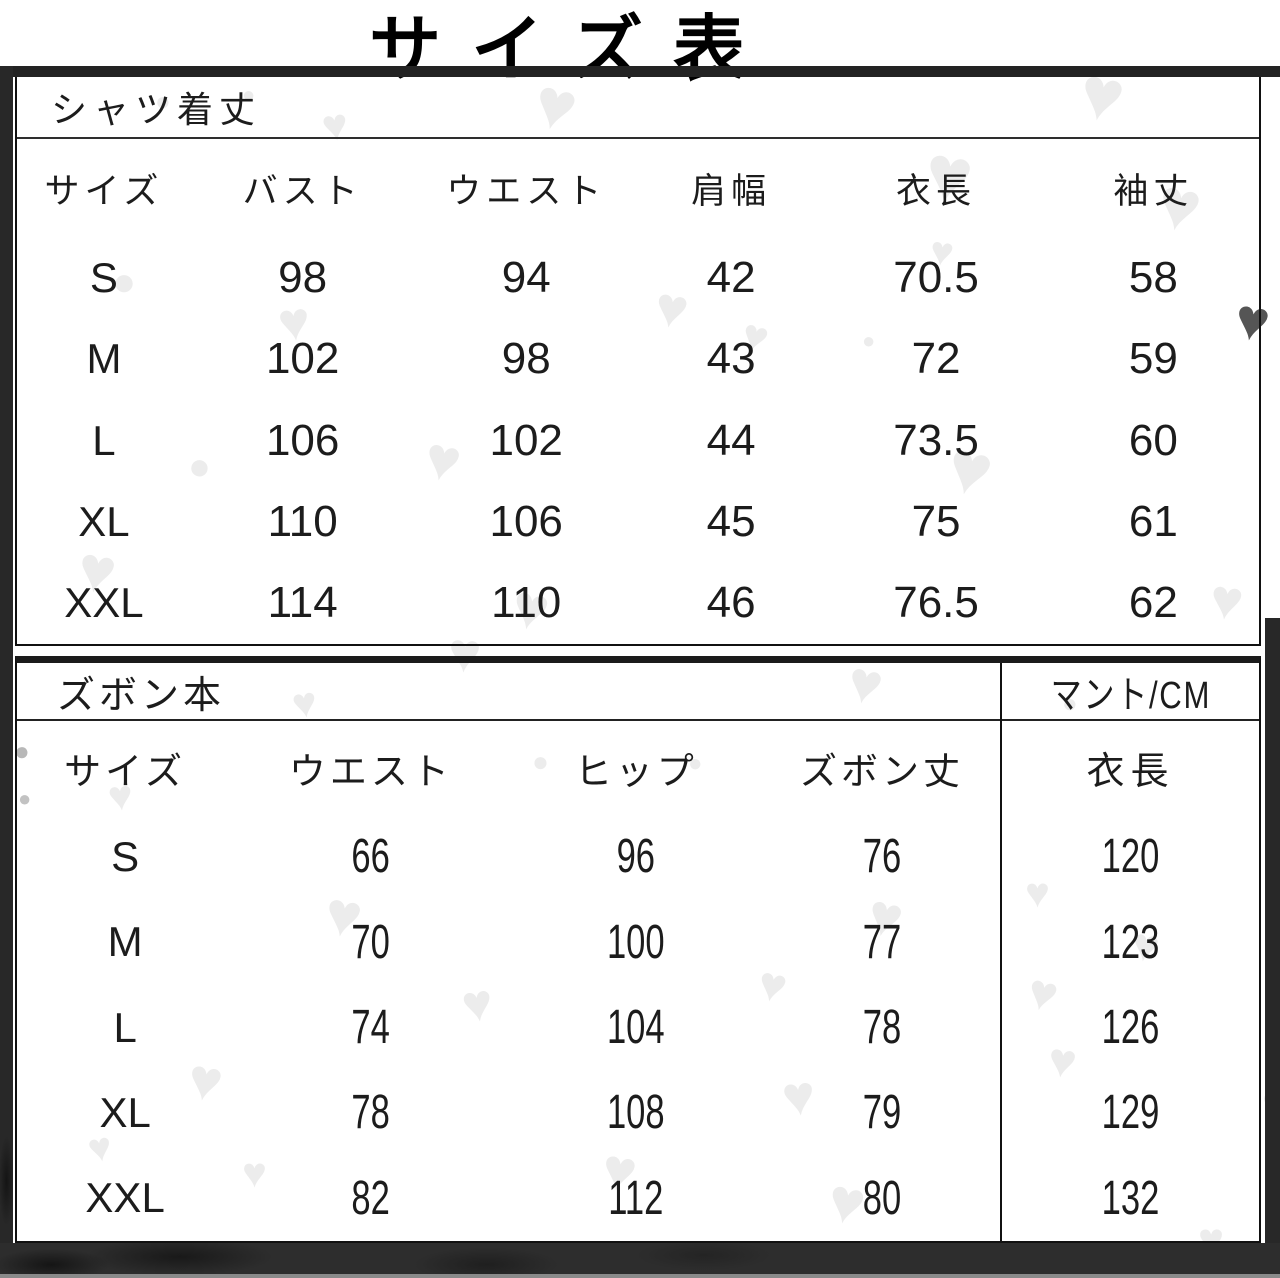  Describe the element at coordinates (638, 108) in the screenshot. I see `shirt-table-section-label: シャツ着丈` at that location.